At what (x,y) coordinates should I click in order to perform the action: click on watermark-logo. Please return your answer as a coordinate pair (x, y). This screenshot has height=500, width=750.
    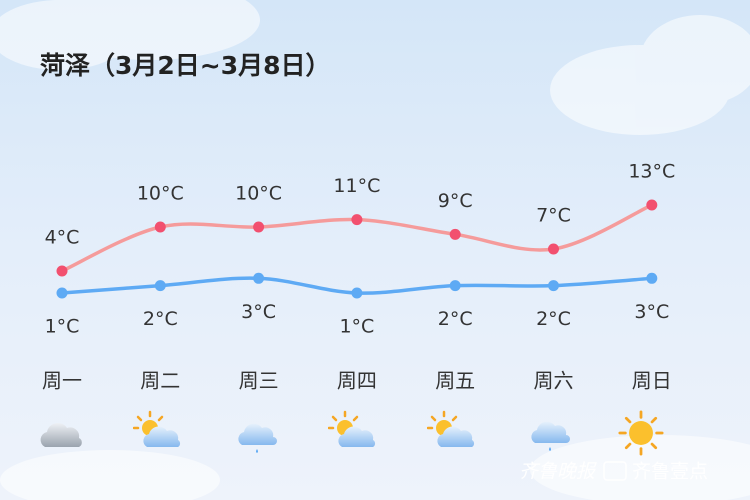
    Looking at the image, I should click on (615, 471).